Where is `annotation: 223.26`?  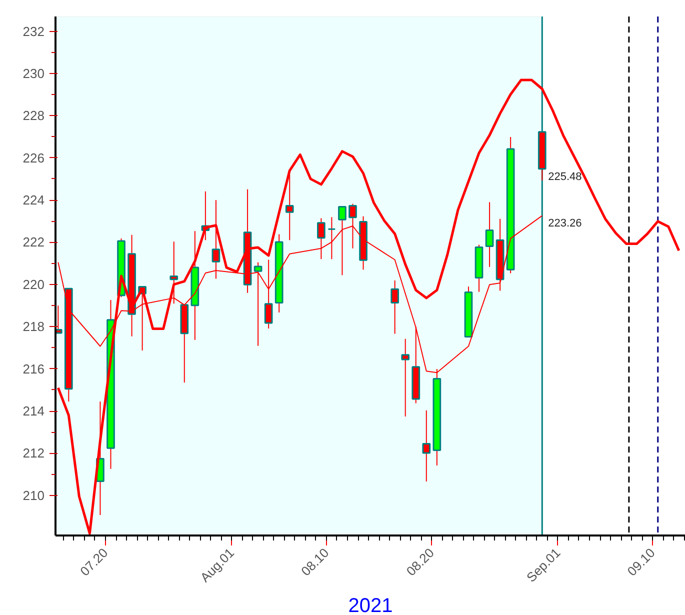 annotation: 223.26 is located at coordinates (565, 224).